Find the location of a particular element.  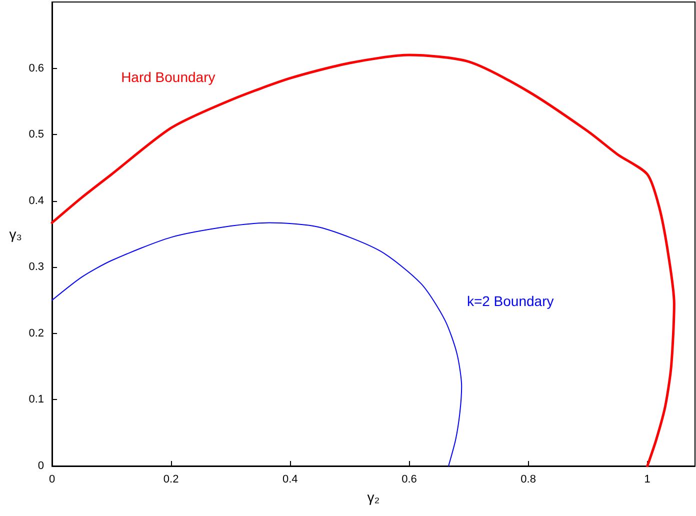

y-tick-label: 0.2 is located at coordinates (36, 333).